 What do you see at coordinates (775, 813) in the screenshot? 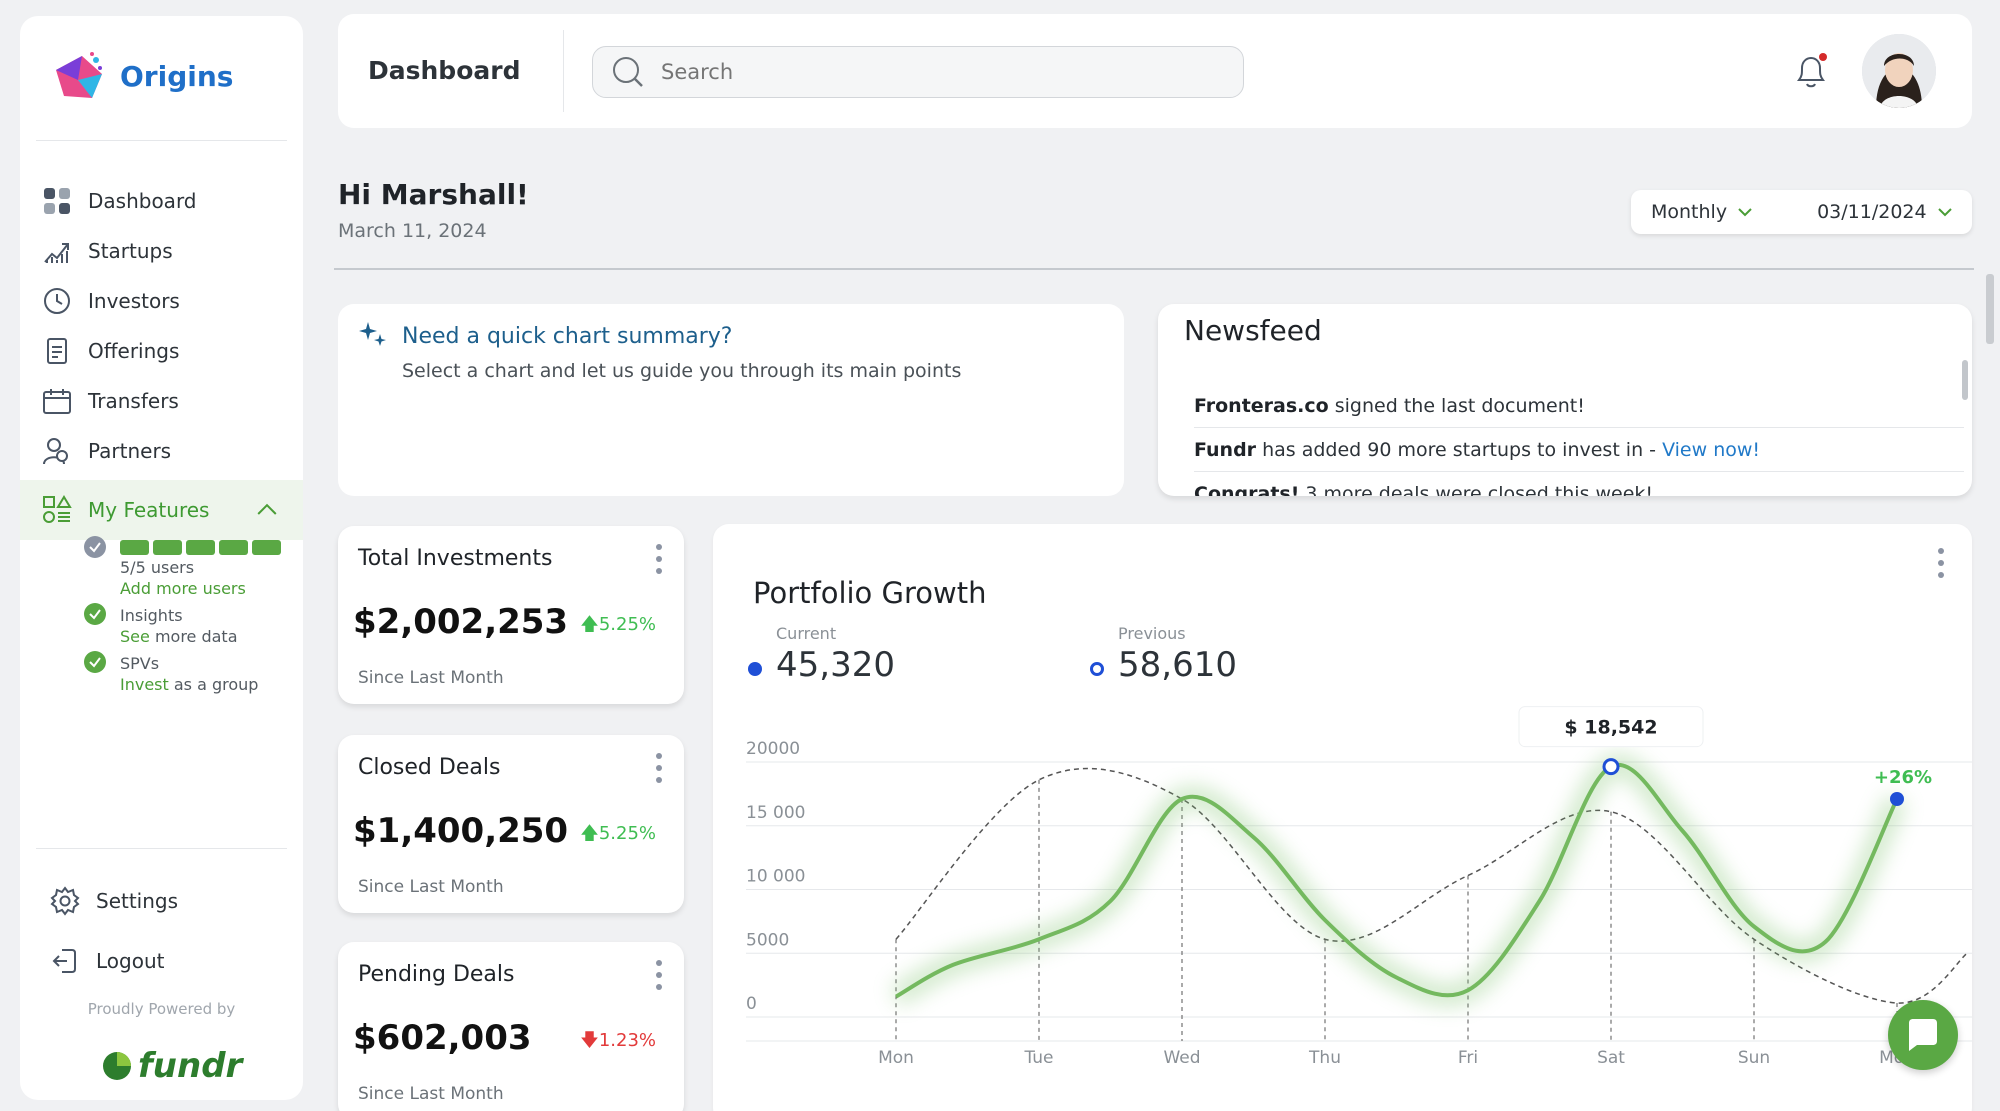
I see `y-tick-label: 15 000` at bounding box center [775, 813].